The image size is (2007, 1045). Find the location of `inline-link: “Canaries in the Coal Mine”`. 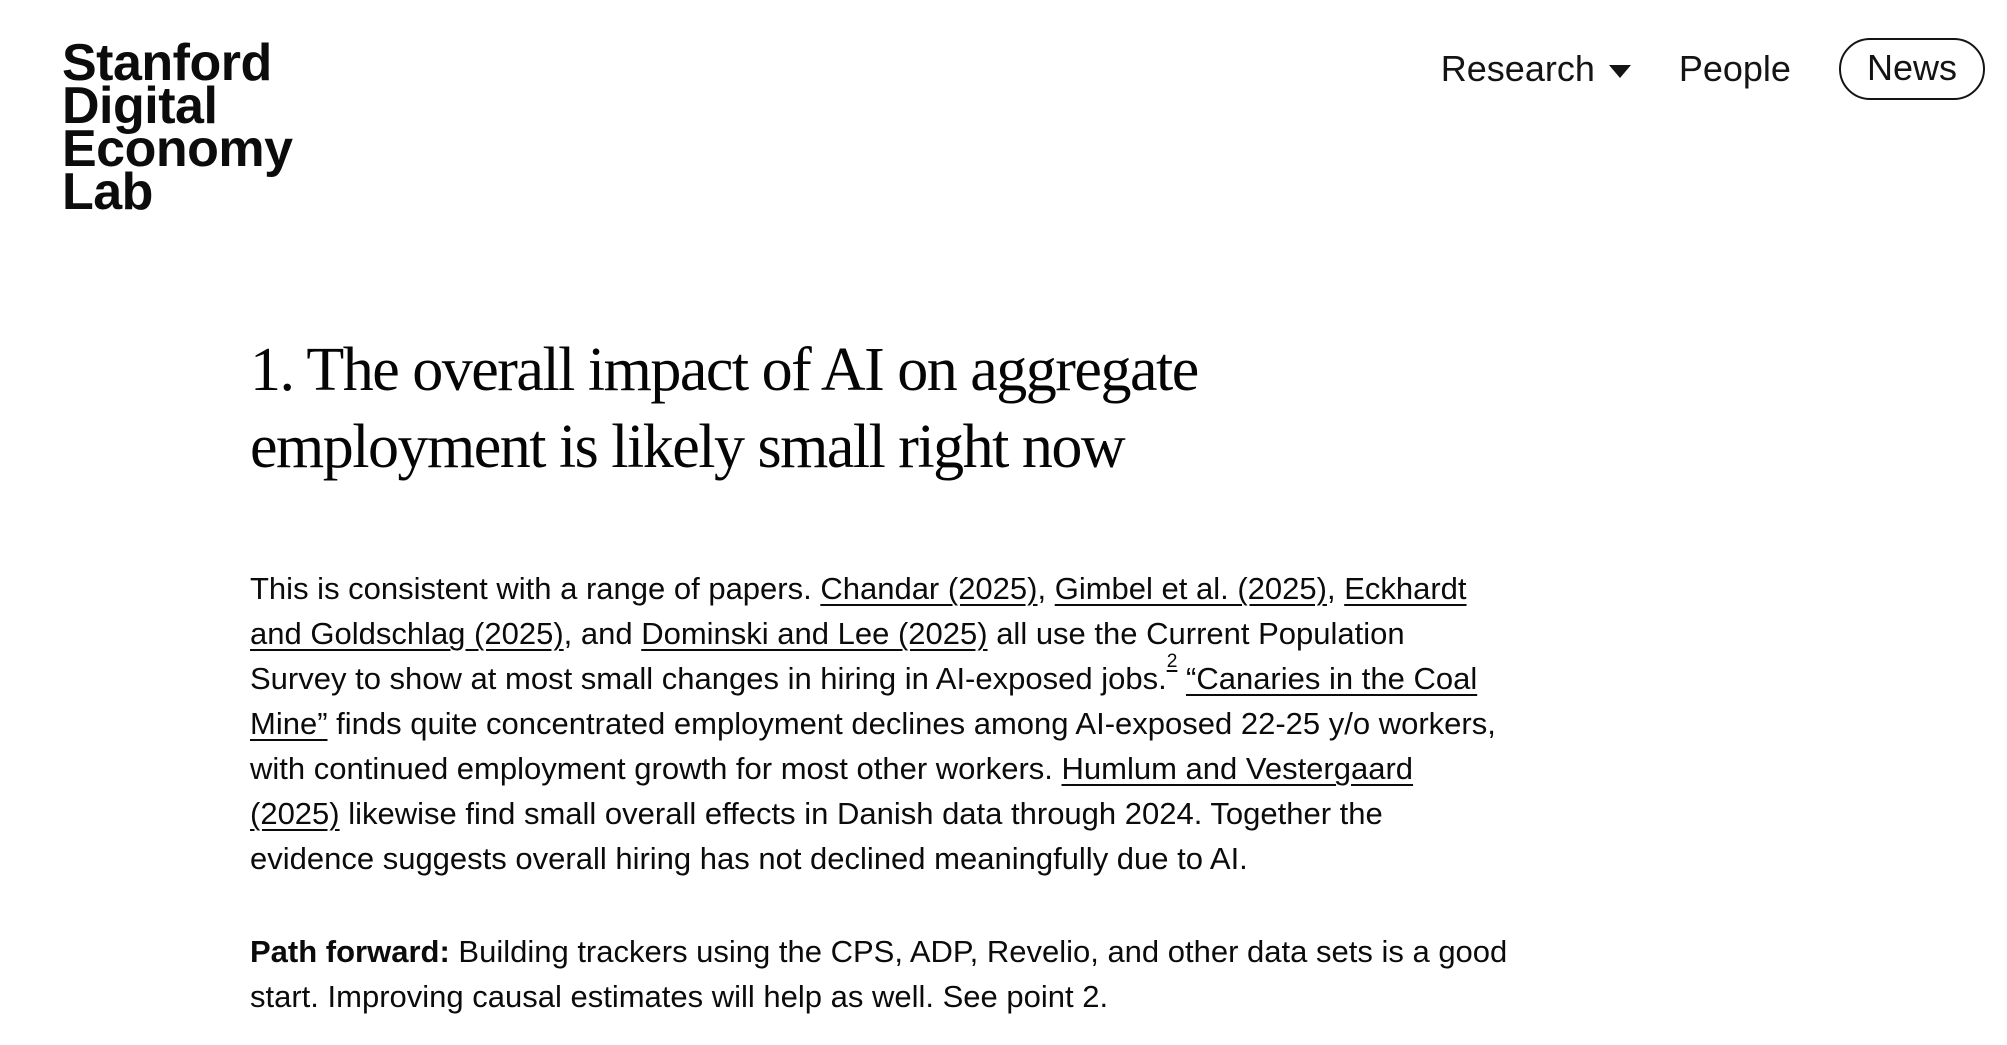

inline-link: “Canaries in the Coal Mine” is located at coordinates (864, 701).